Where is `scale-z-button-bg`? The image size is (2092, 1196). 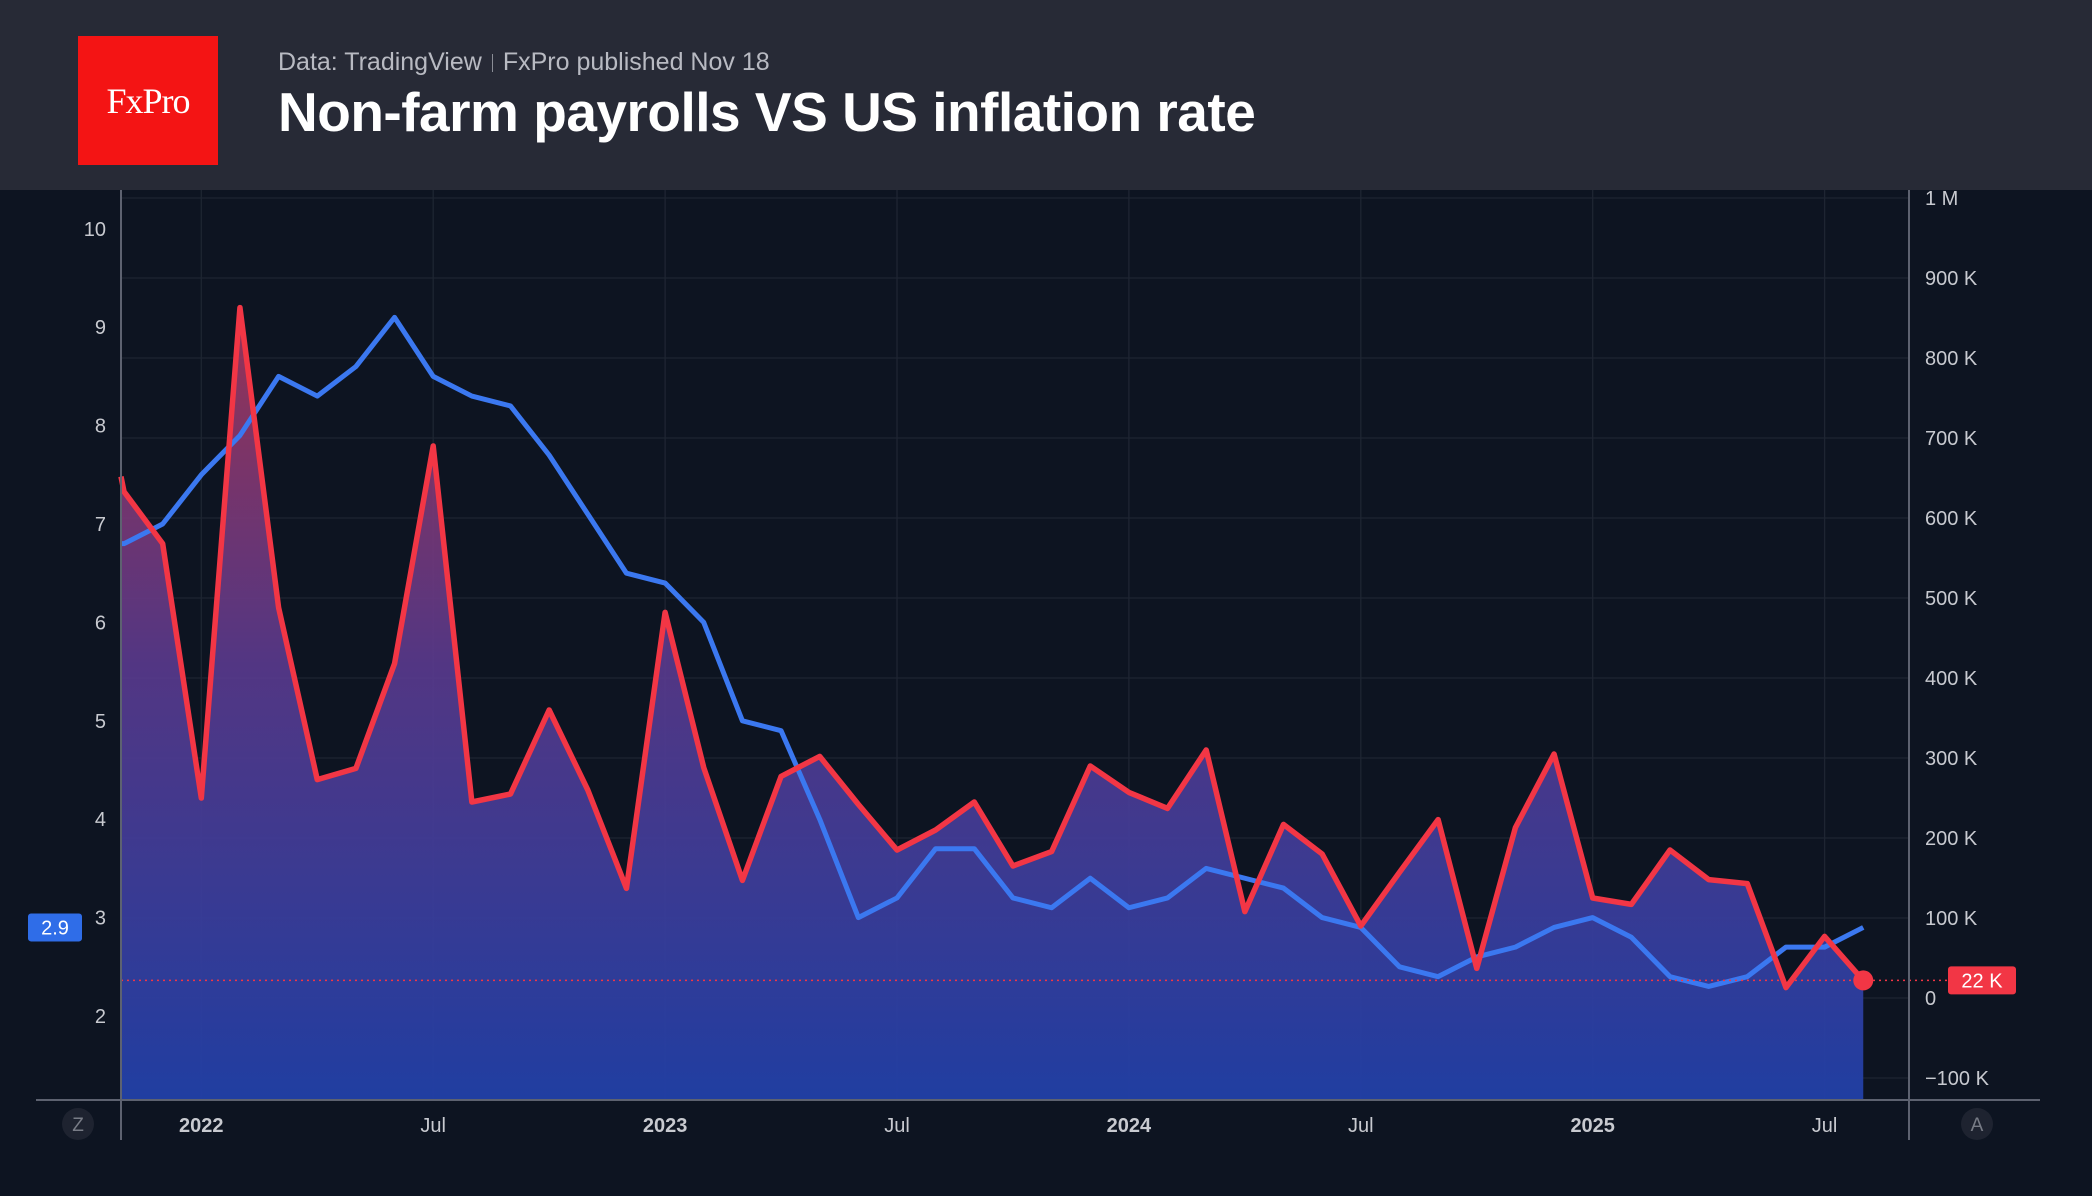
scale-z-button-bg is located at coordinates (78, 1124).